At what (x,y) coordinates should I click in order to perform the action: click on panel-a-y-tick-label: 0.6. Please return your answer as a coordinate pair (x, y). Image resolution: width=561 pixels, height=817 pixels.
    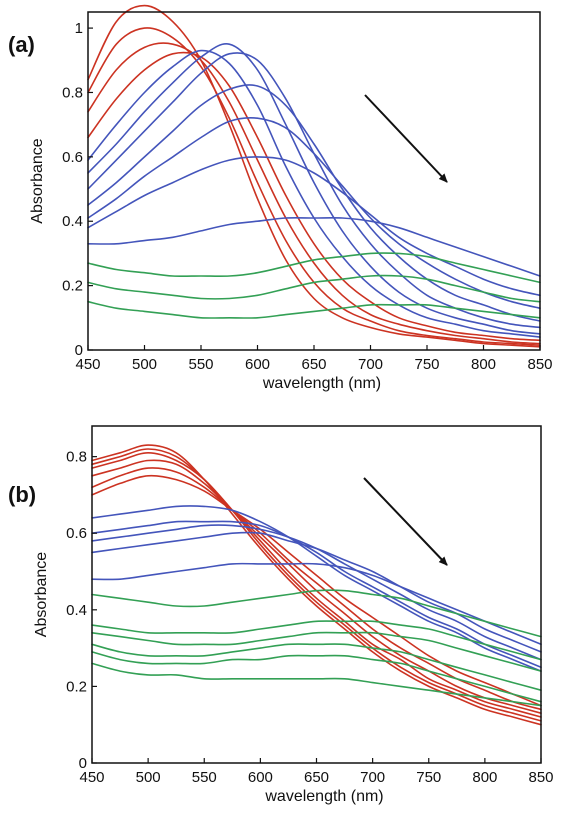
    Looking at the image, I should click on (72, 157).